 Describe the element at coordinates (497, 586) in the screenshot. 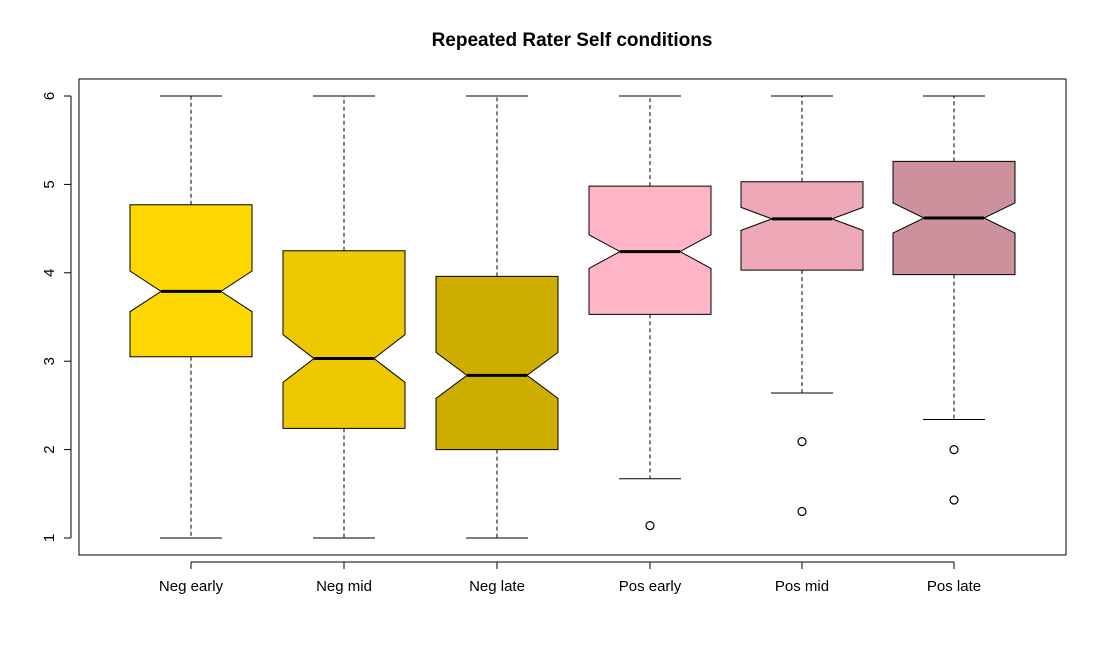

I see `x-tick-label: Neg late` at that location.